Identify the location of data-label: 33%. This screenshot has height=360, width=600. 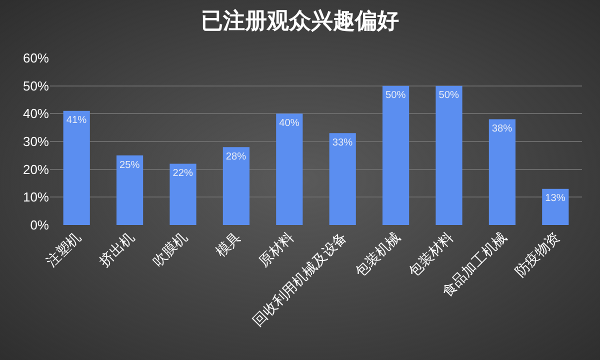
(342, 142).